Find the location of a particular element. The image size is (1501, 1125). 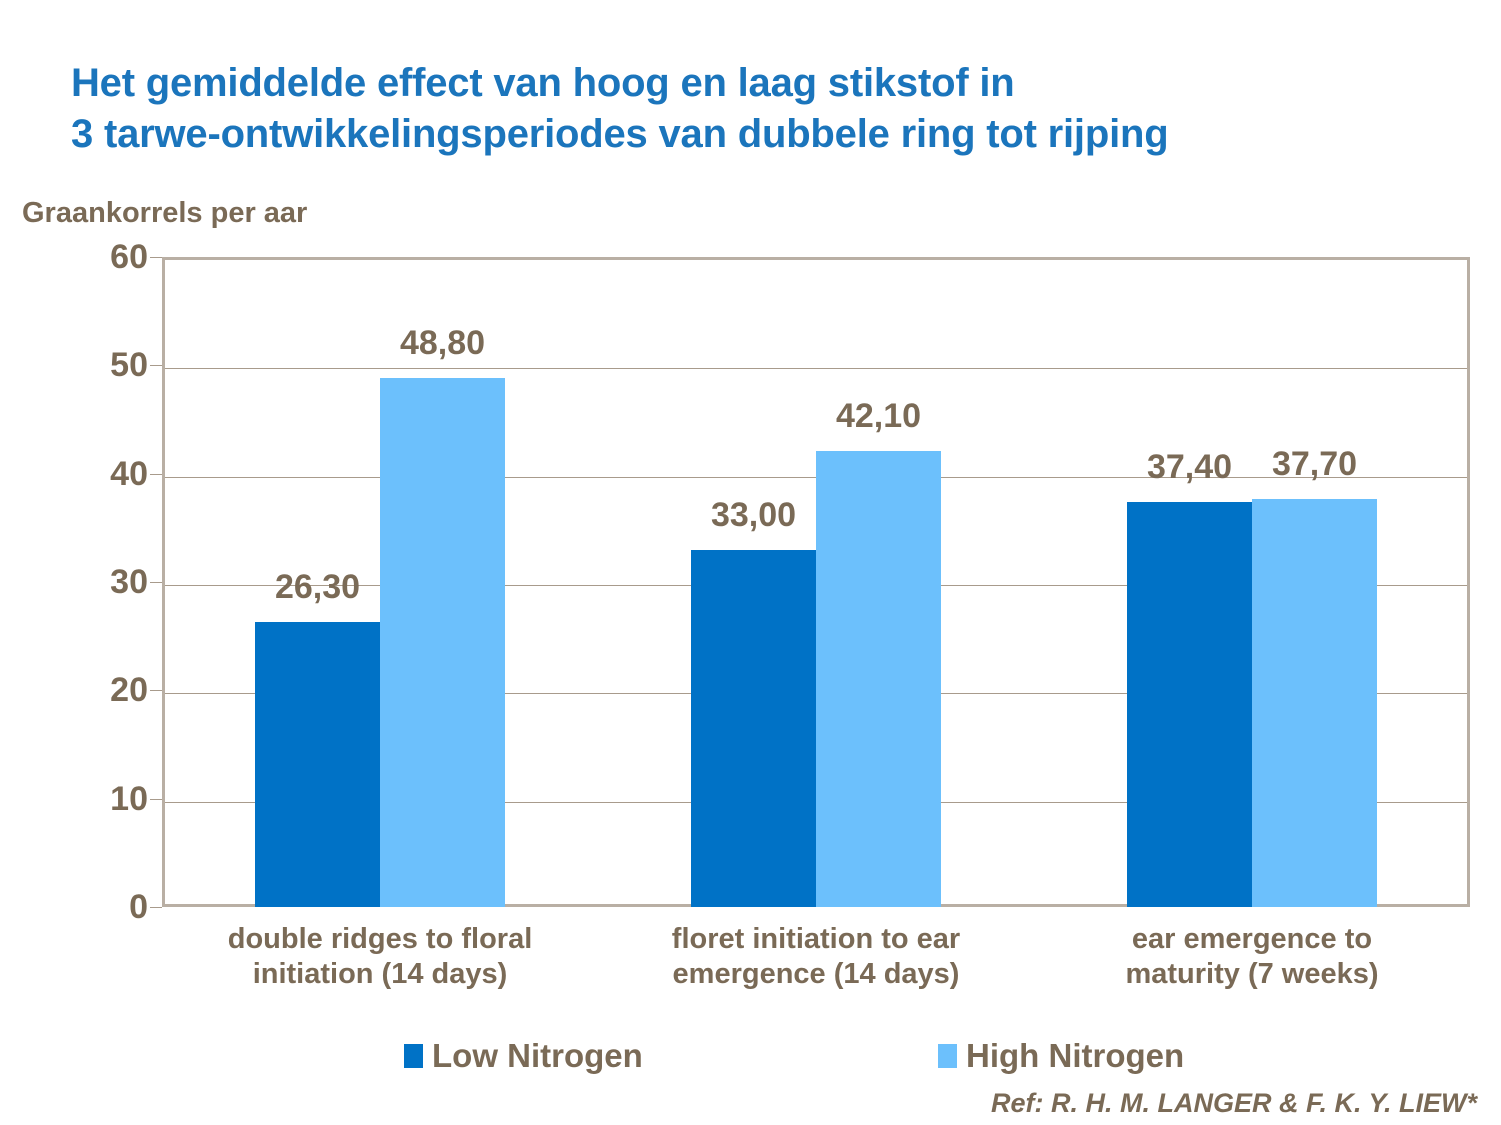

legend-swatch-icon-high is located at coordinates (947, 1055).